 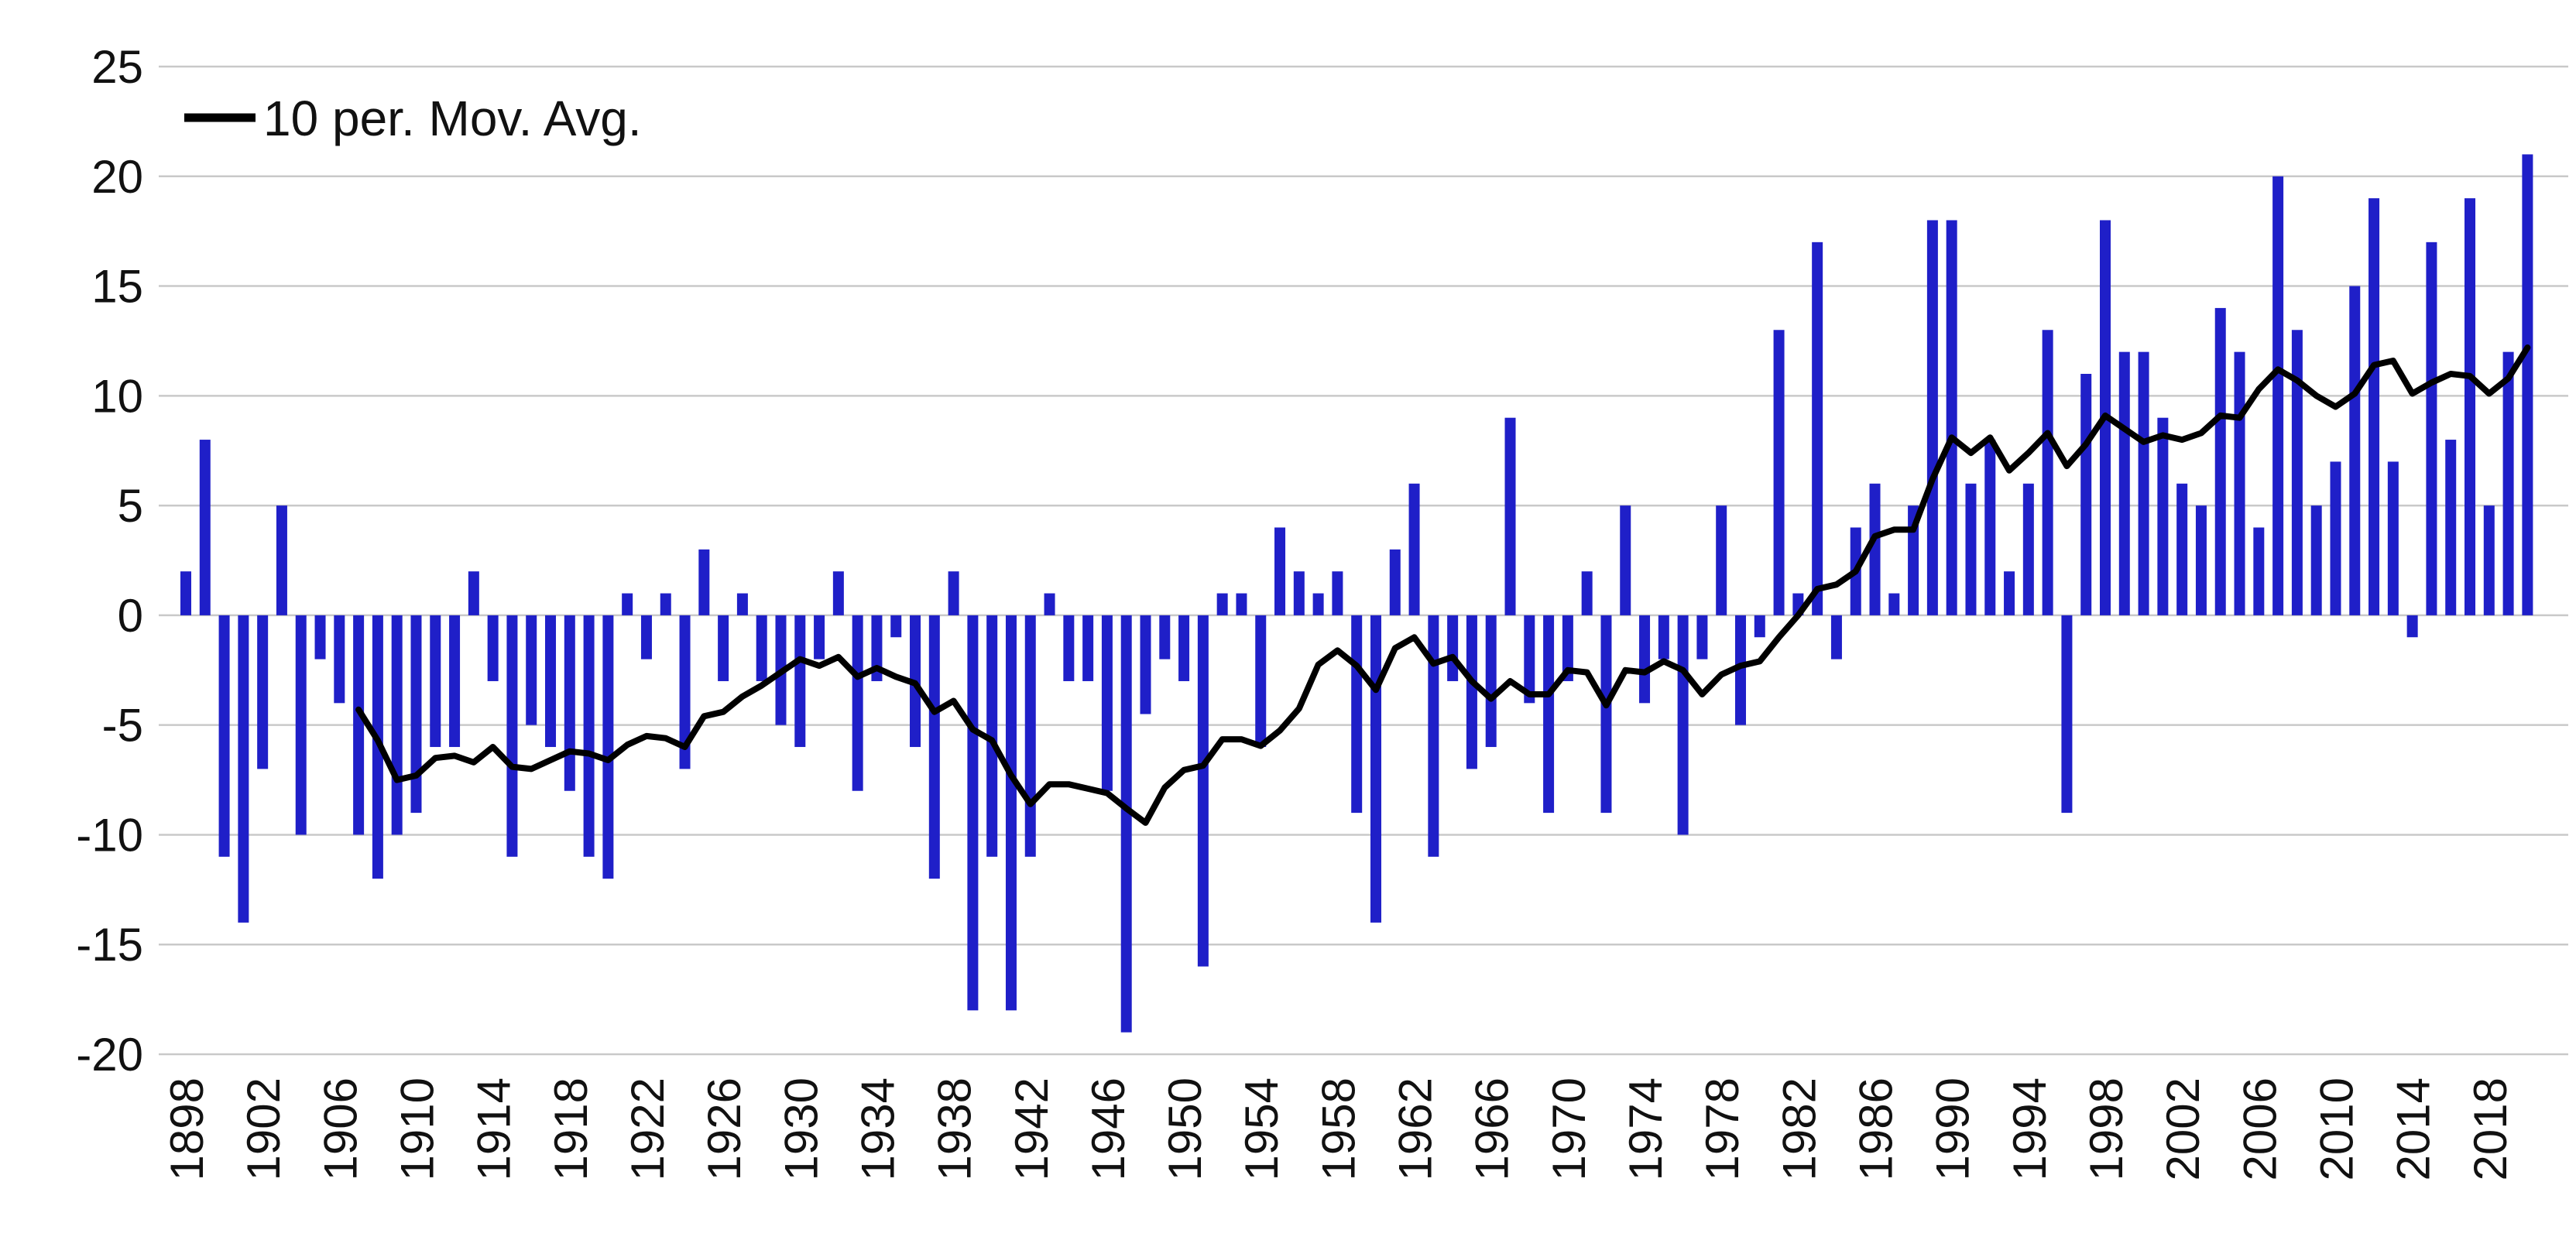 I want to click on bar-1949, so click(x=1165, y=637).